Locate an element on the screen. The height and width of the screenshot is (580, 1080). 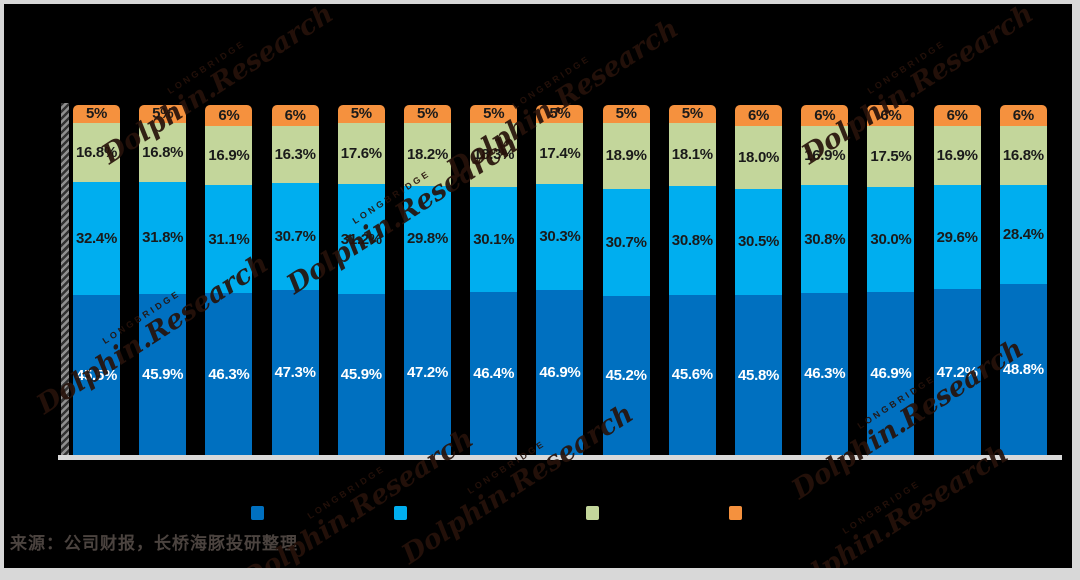
value-label: 30.3% is located at coordinates (560, 237).